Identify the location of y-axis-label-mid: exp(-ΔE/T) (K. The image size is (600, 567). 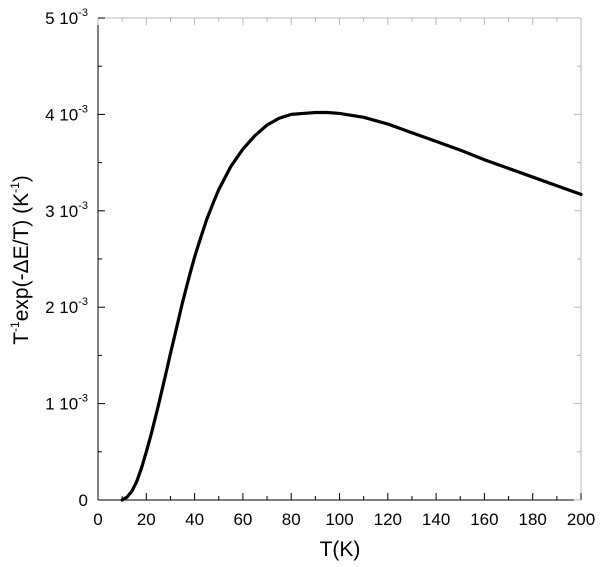
(21, 257).